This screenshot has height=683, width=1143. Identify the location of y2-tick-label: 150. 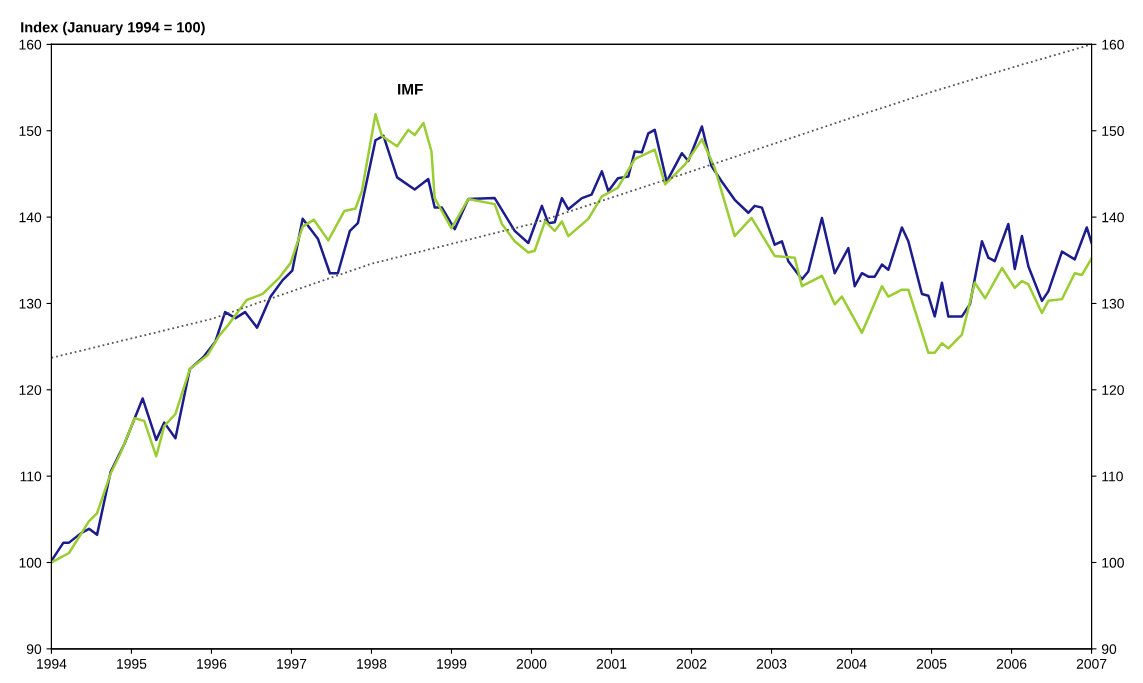
(1113, 131).